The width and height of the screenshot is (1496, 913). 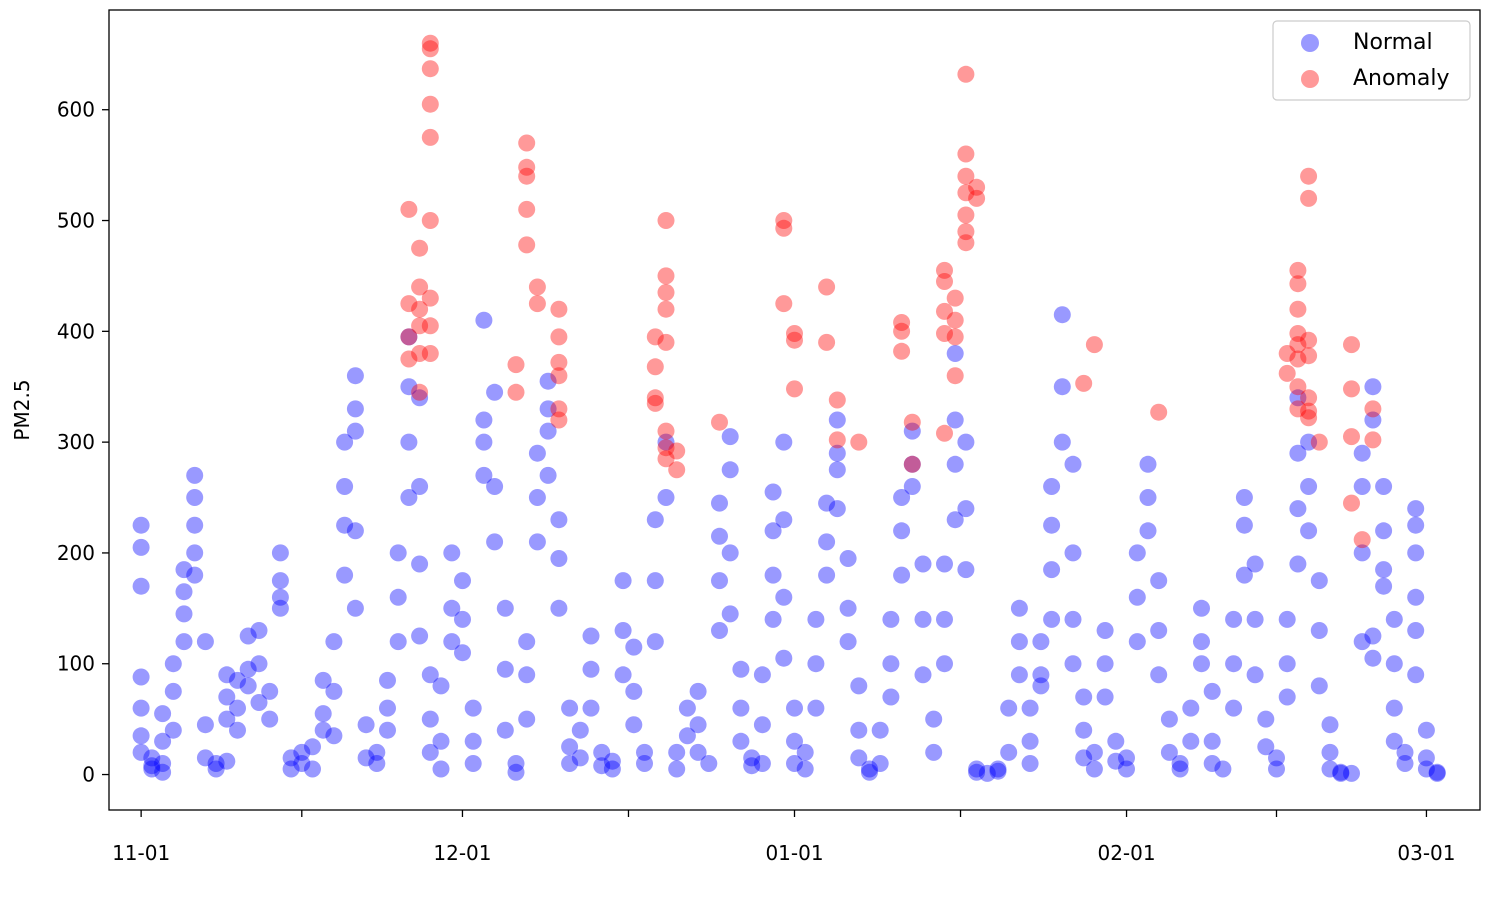 I want to click on y-tick-label: 400, so click(x=76, y=331).